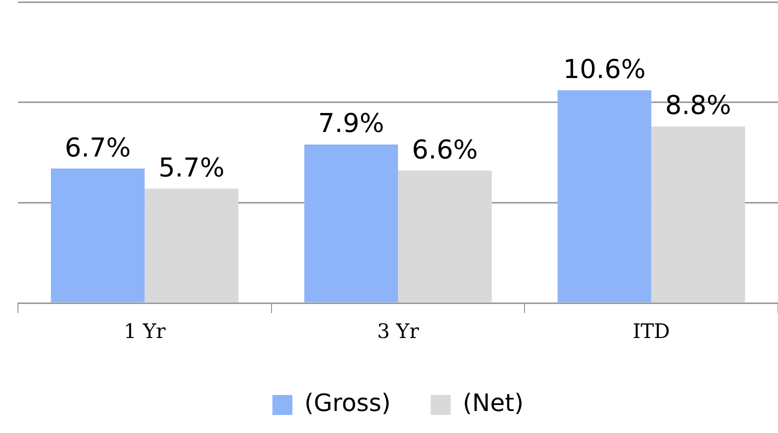 This screenshot has width=778, height=433. Describe the element at coordinates (604, 70) in the screenshot. I see `data-label: 10.6%` at that location.